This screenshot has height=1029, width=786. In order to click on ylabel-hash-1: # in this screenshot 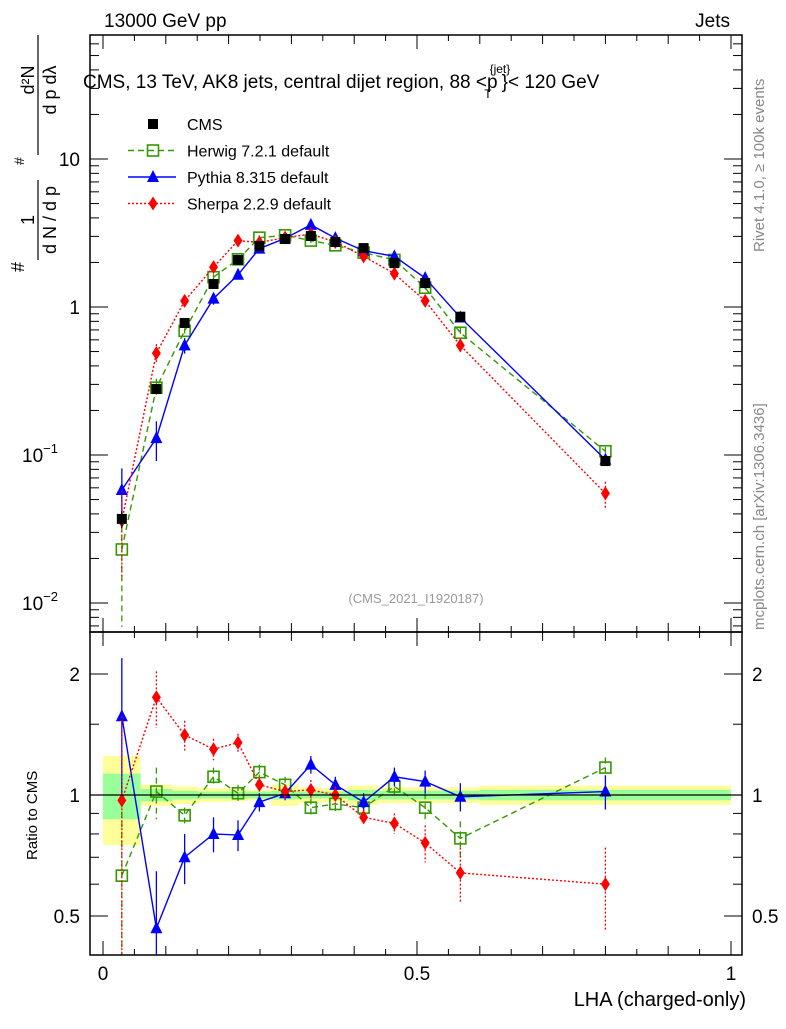, I will do `click(18, 267)`.